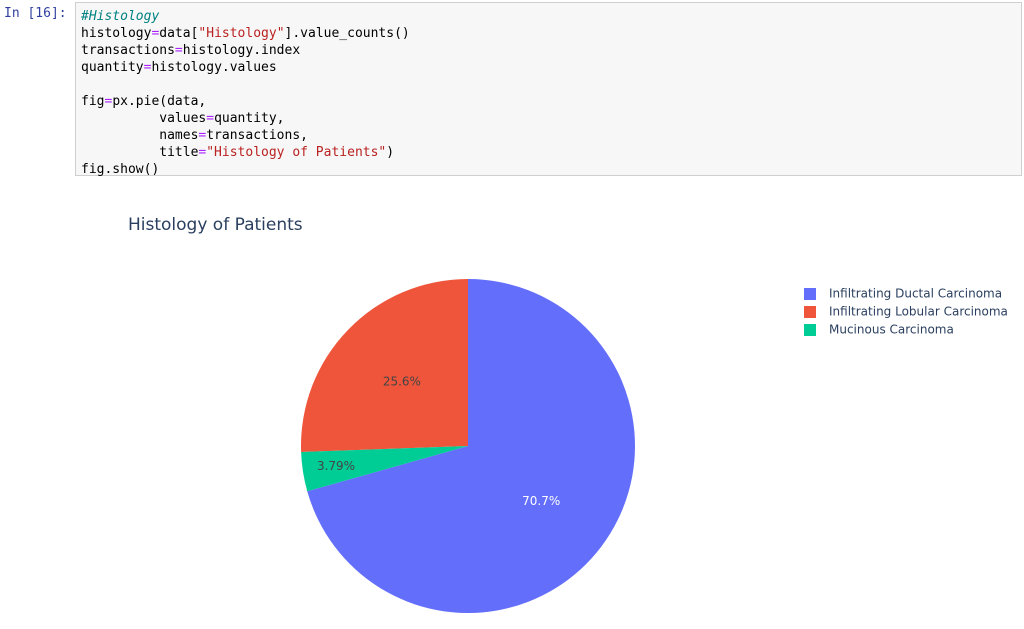 Image resolution: width=1024 pixels, height=629 pixels. I want to click on code-line: quantity=histology.values, so click(548, 67).